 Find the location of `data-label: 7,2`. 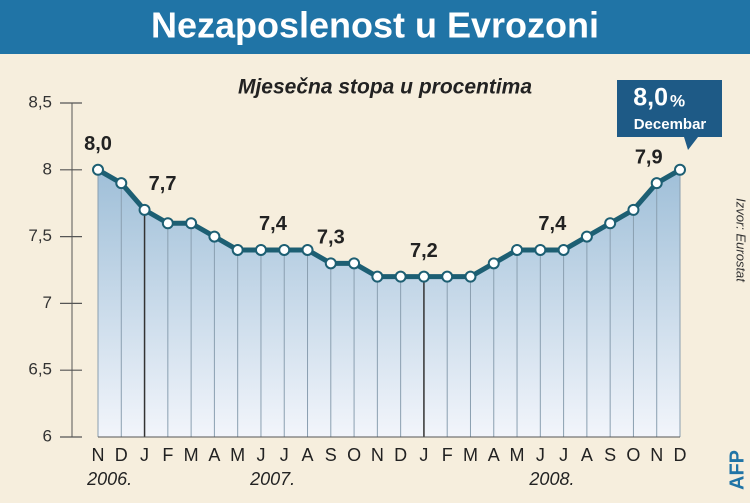

data-label: 7,2 is located at coordinates (424, 251).